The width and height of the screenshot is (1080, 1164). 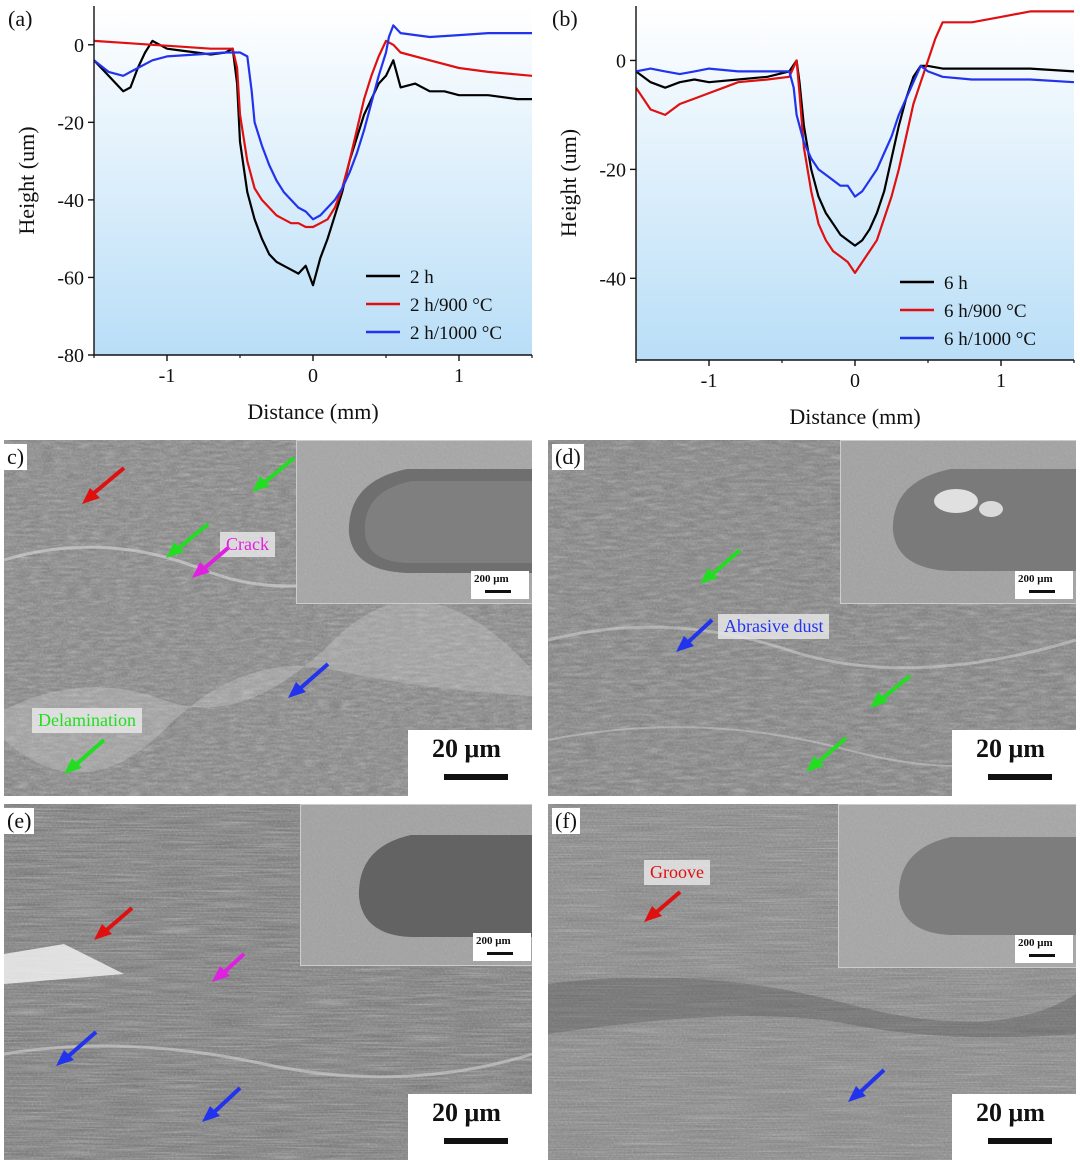 What do you see at coordinates (26, 180) in the screenshot?
I see `y-axis-label-a: Height (um)` at bounding box center [26, 180].